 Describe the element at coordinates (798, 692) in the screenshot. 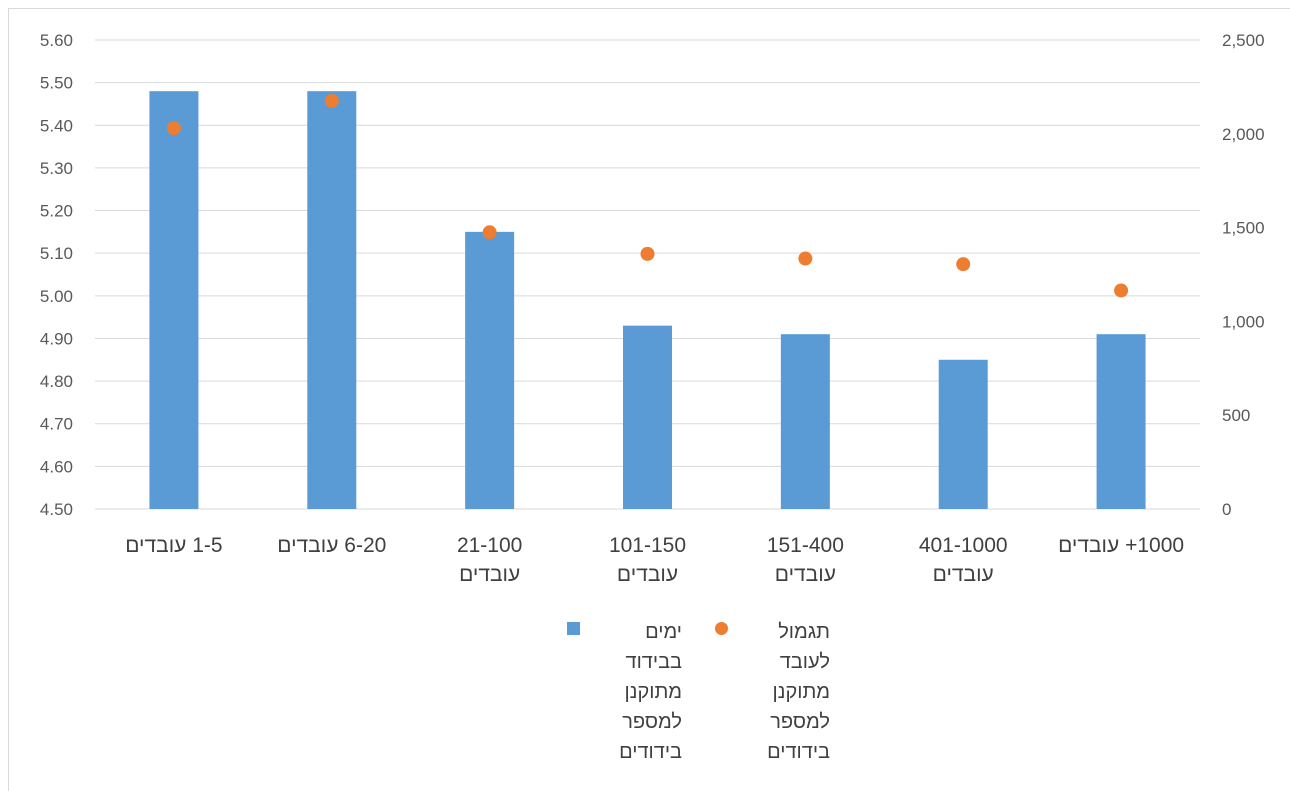

I see `legend-label: תגמול לעובד מתוקנן למספר בידודים` at that location.